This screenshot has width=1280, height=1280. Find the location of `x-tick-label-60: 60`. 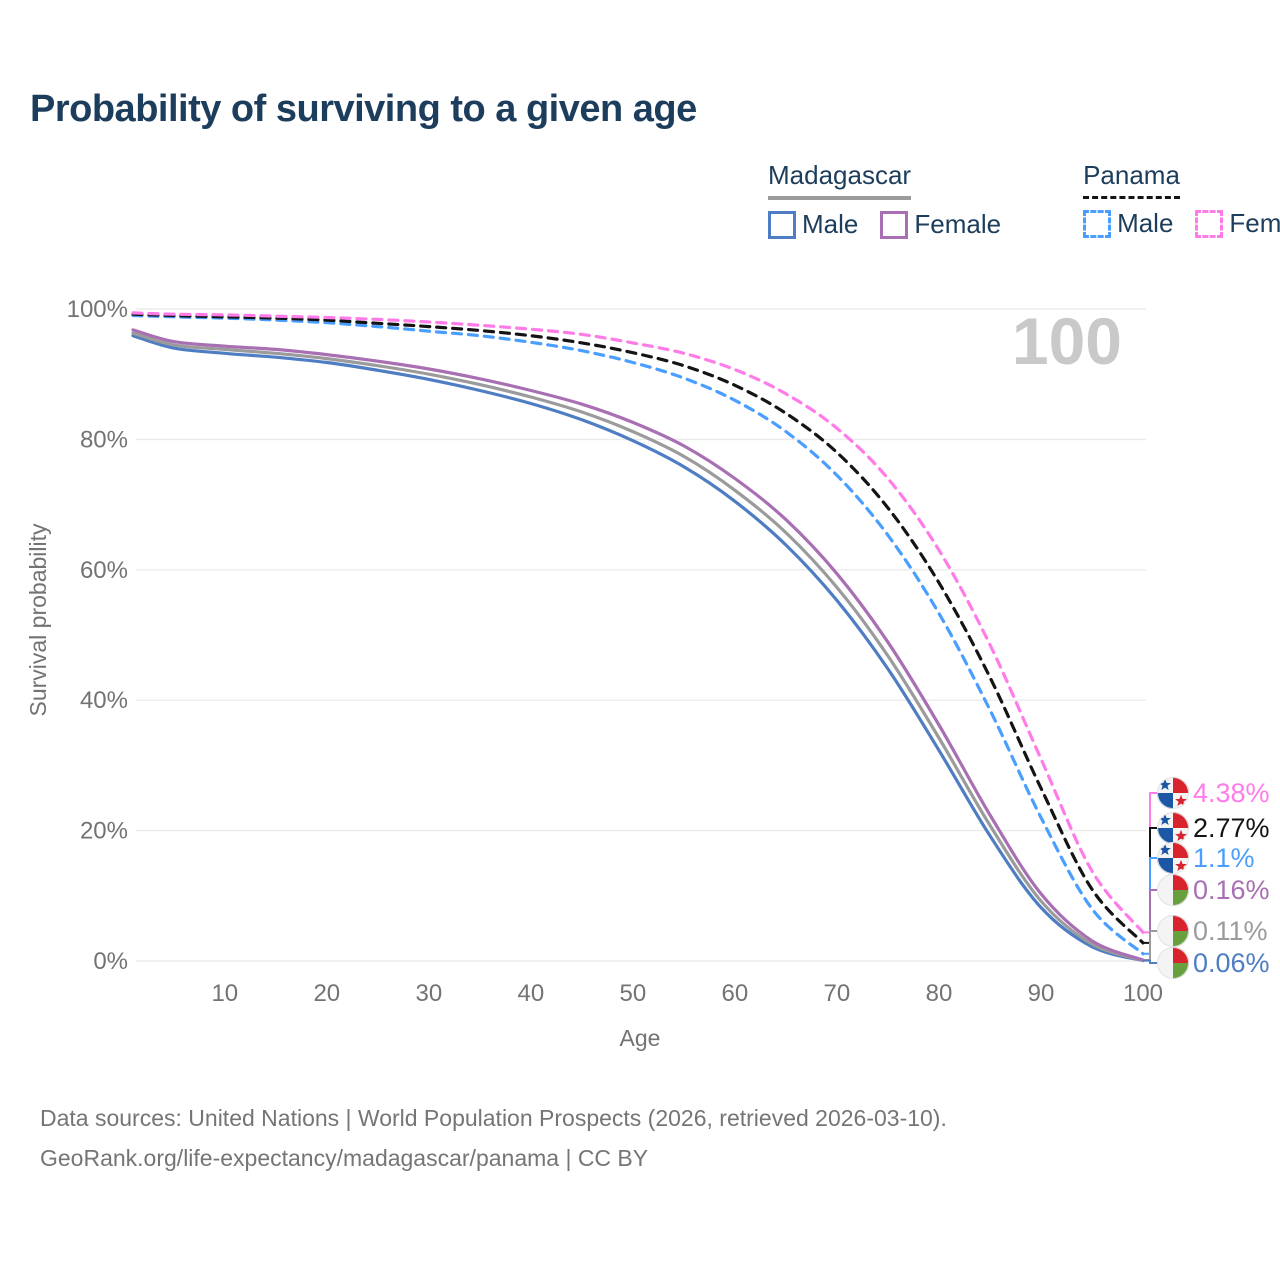

x-tick-label-60: 60 is located at coordinates (735, 993).